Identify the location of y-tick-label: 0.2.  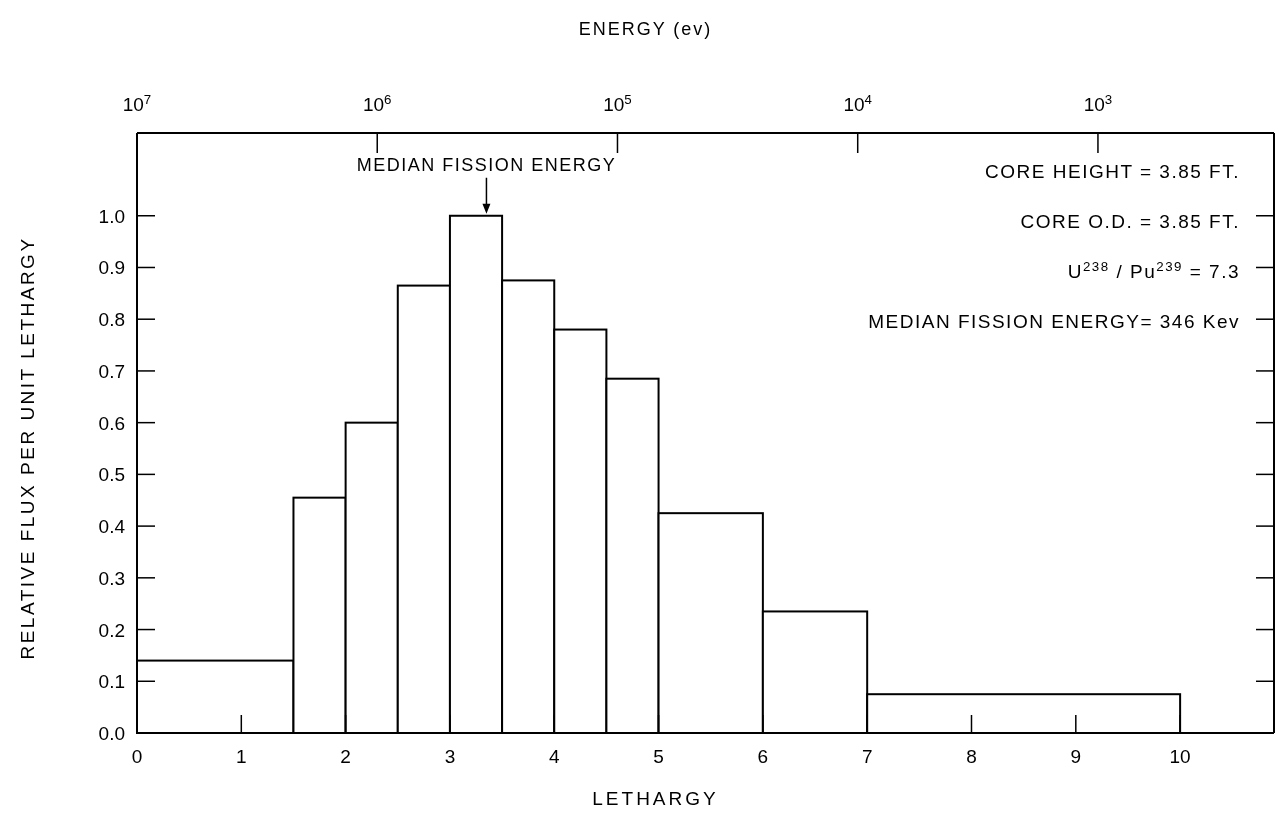
(111, 630).